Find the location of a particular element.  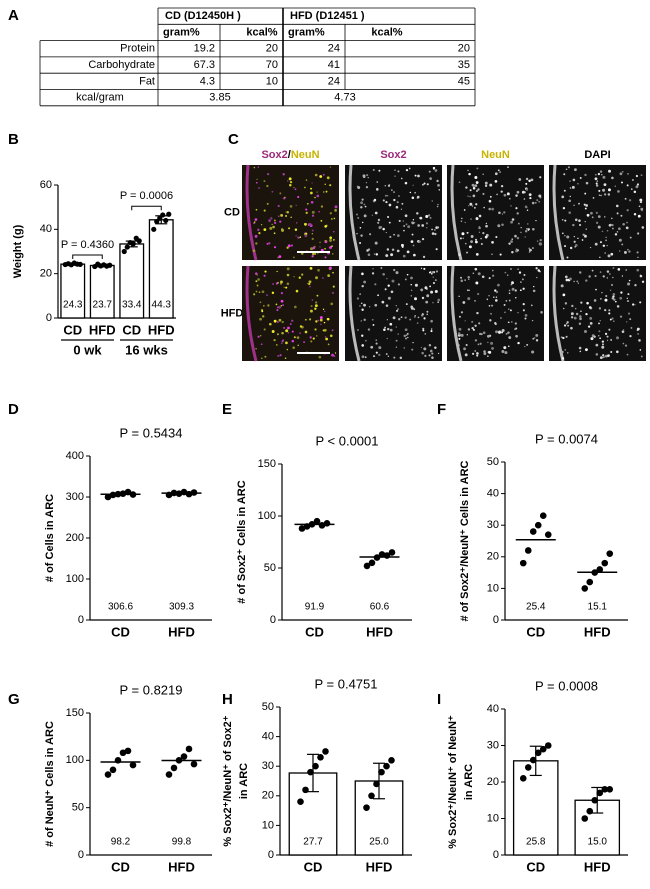

table-cell: 45 is located at coordinates (464, 81).